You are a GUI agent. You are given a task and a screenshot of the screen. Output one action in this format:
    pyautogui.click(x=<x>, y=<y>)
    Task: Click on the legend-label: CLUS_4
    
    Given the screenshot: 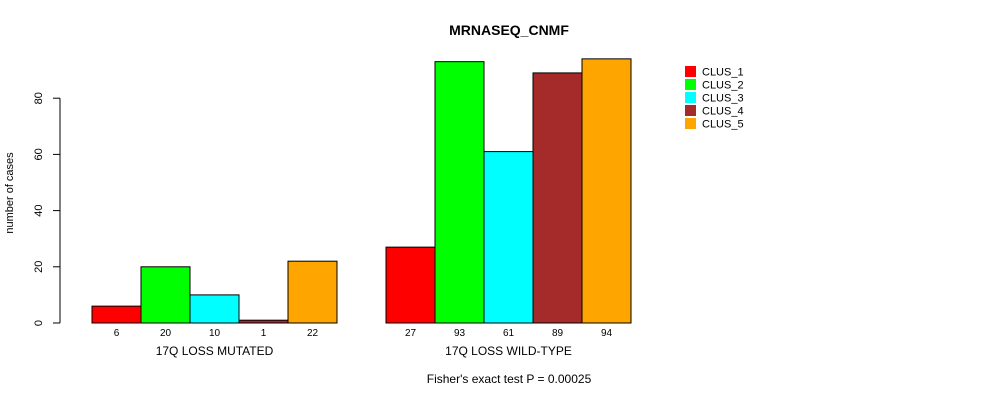 What is the action you would take?
    pyautogui.click(x=723, y=112)
    